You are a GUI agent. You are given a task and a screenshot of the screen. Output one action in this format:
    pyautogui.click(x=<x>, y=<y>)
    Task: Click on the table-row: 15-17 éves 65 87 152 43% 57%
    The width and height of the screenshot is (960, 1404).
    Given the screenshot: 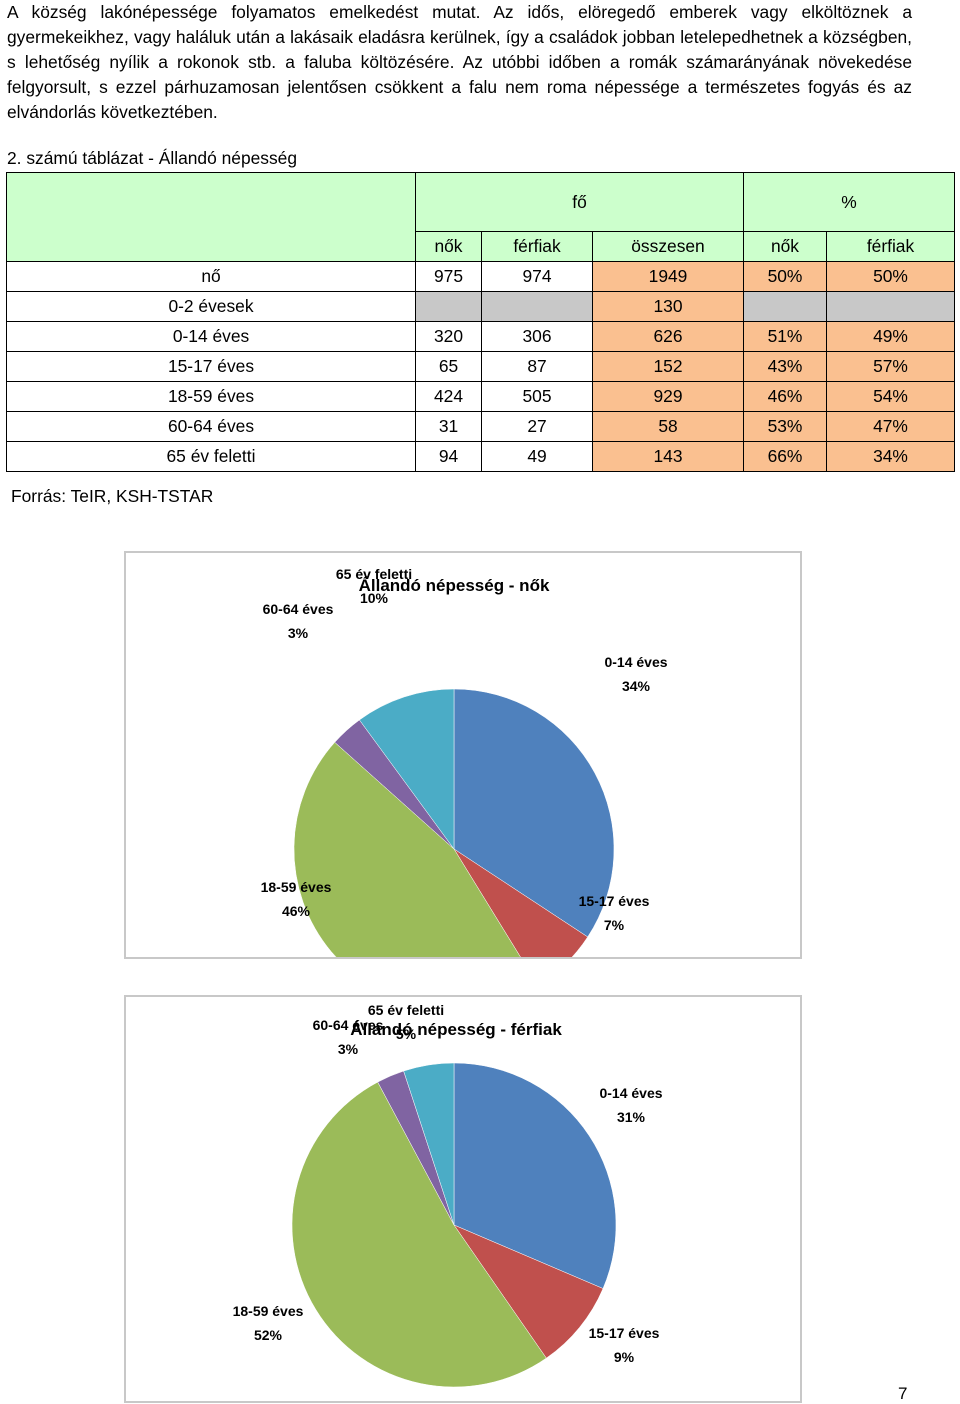 What is the action you would take?
    pyautogui.click(x=480, y=366)
    